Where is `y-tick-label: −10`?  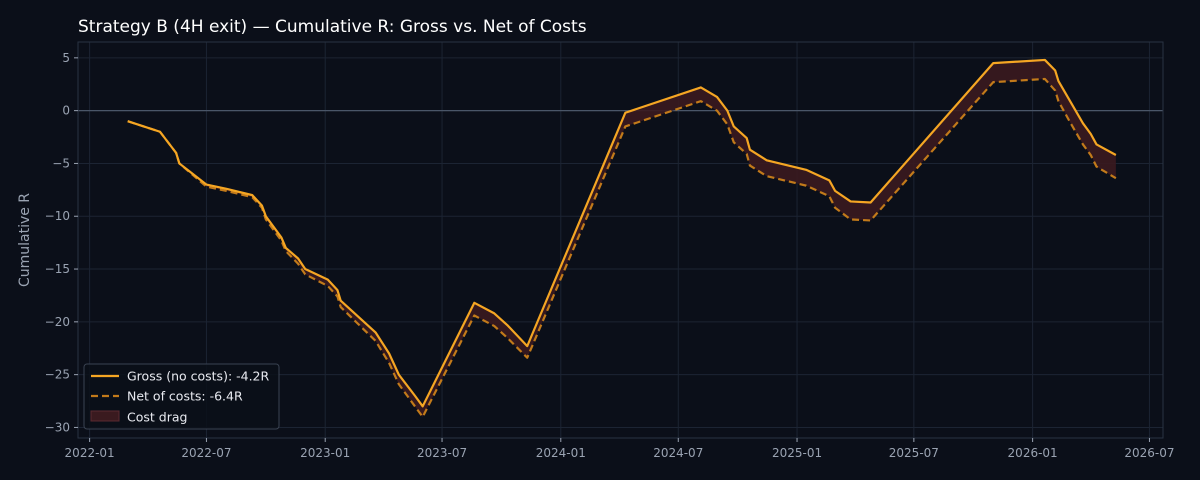 y-tick-label: −10 is located at coordinates (57, 216).